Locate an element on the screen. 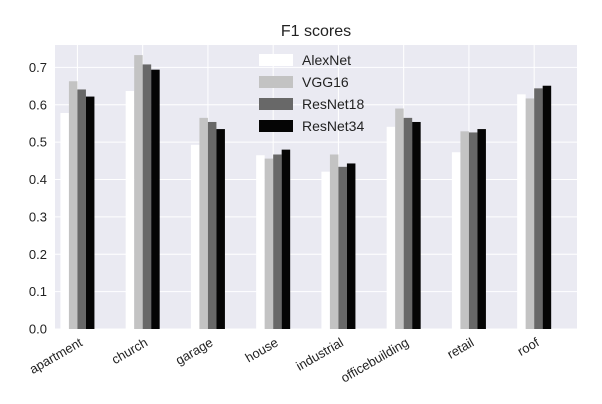 The width and height of the screenshot is (602, 404). bar-vgg16-roof is located at coordinates (530, 213).